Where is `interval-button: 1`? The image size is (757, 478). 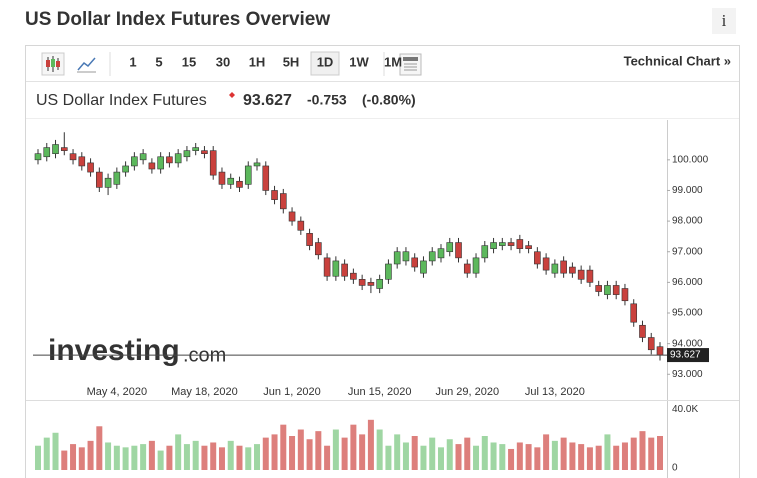 interval-button: 1 is located at coordinates (132, 61).